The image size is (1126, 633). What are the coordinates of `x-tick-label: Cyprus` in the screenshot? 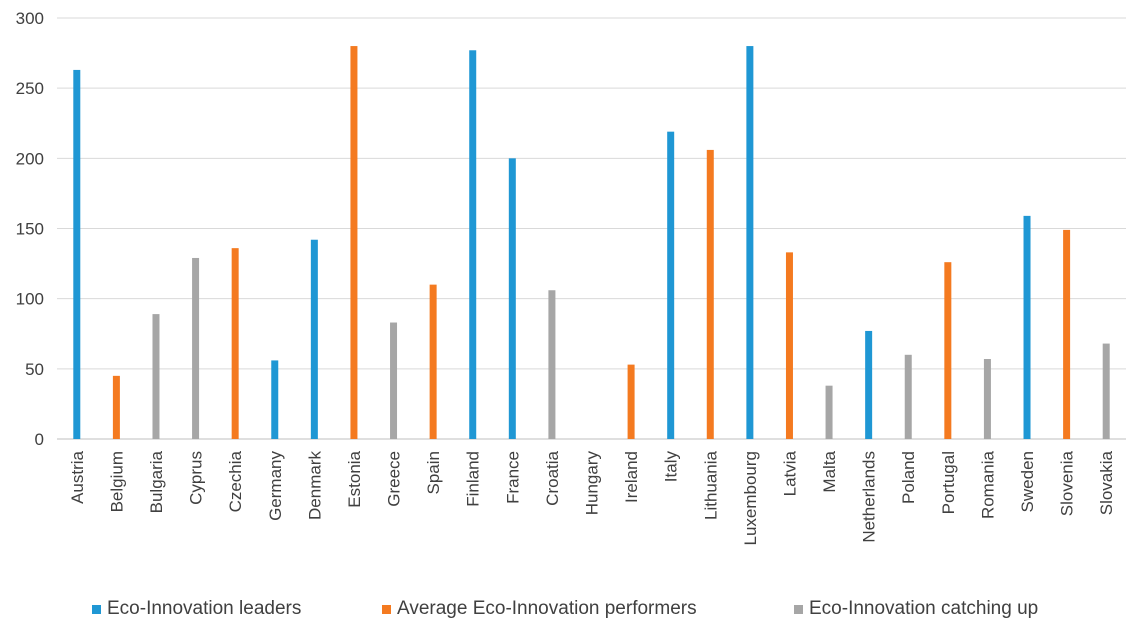 It's located at (196, 478).